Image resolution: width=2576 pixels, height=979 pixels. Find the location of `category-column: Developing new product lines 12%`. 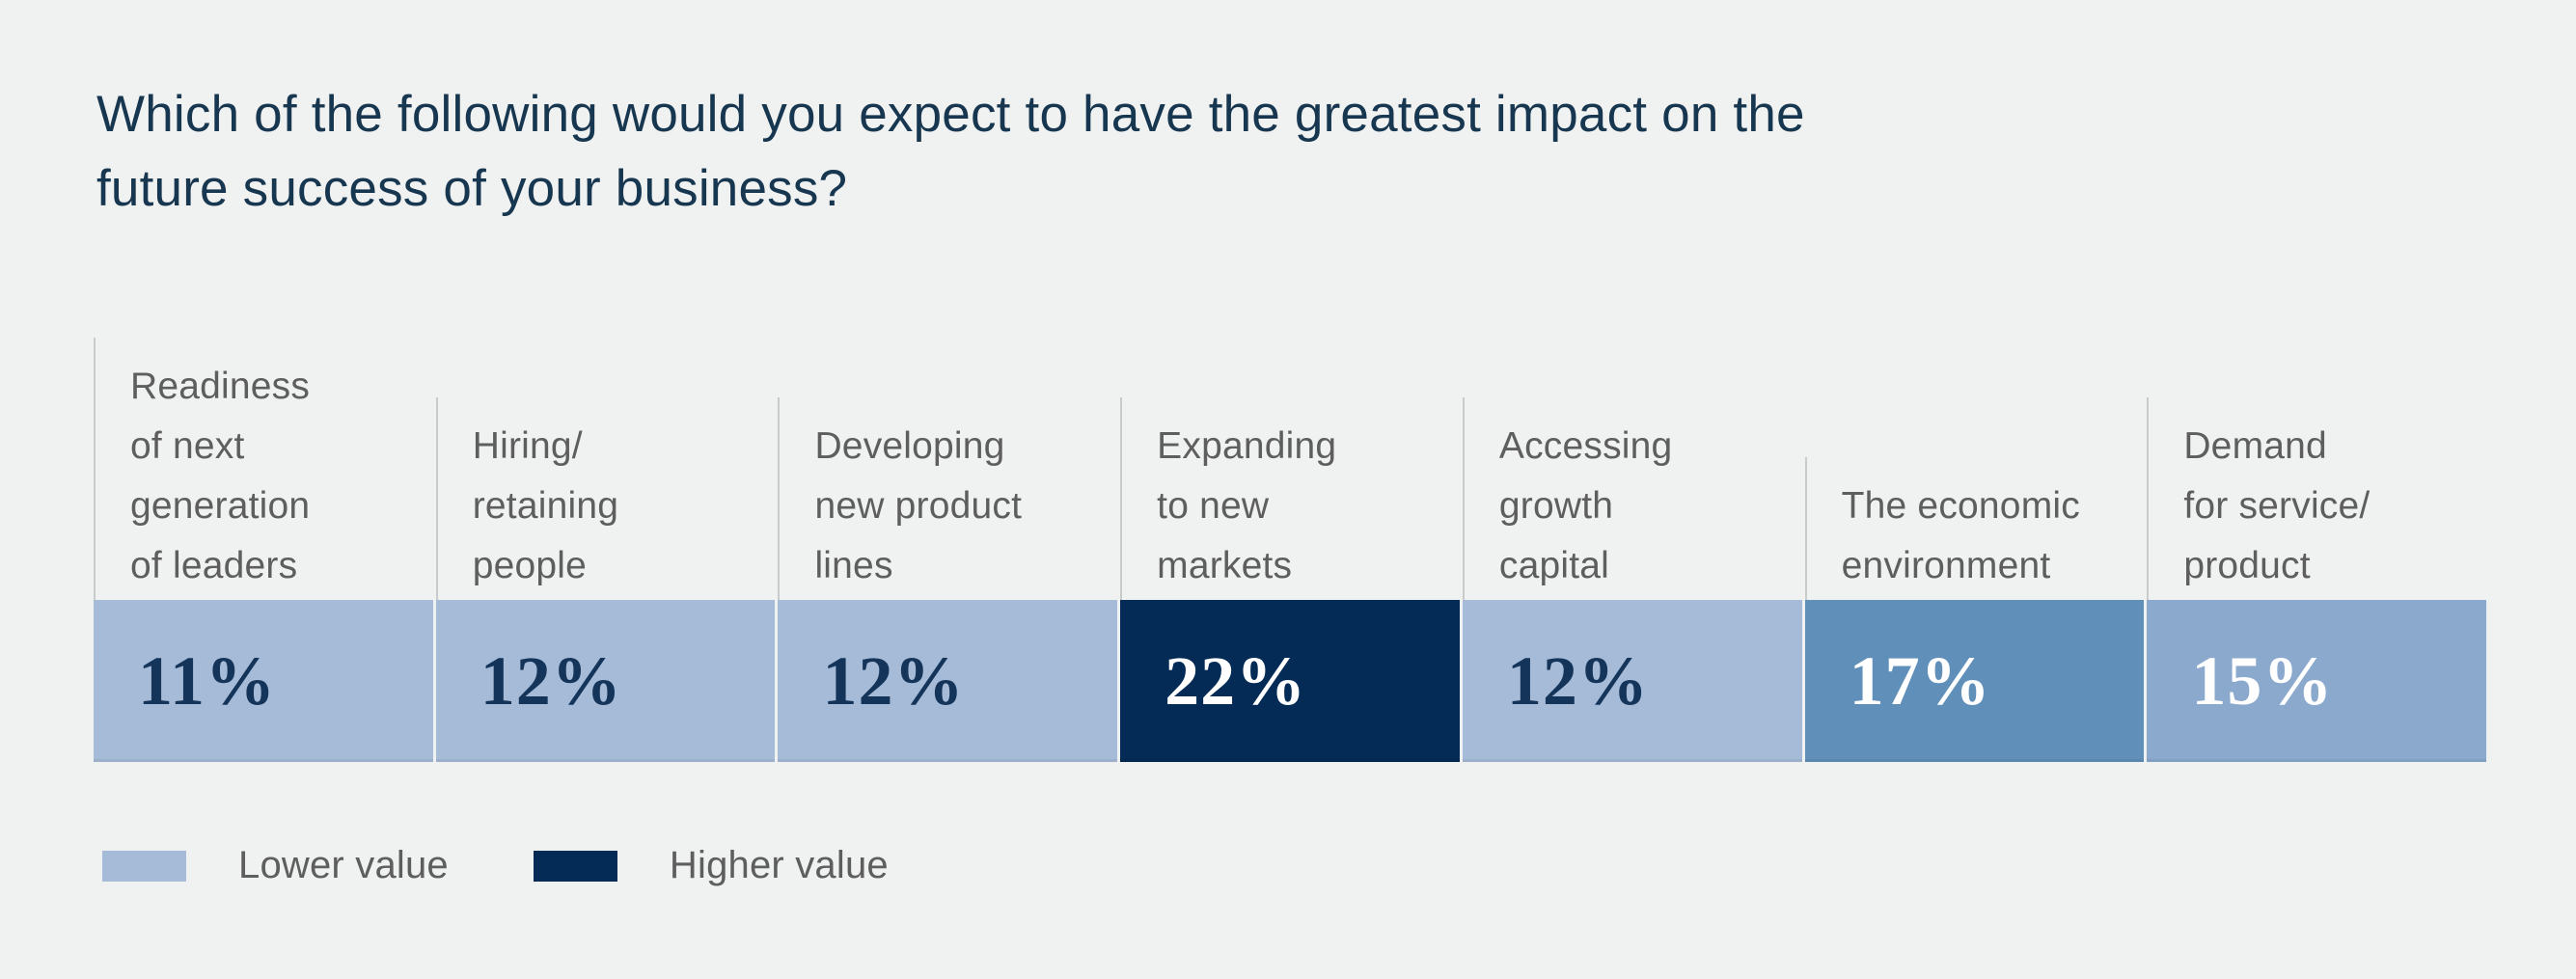

category-column: Developing new product lines 12% is located at coordinates (948, 550).